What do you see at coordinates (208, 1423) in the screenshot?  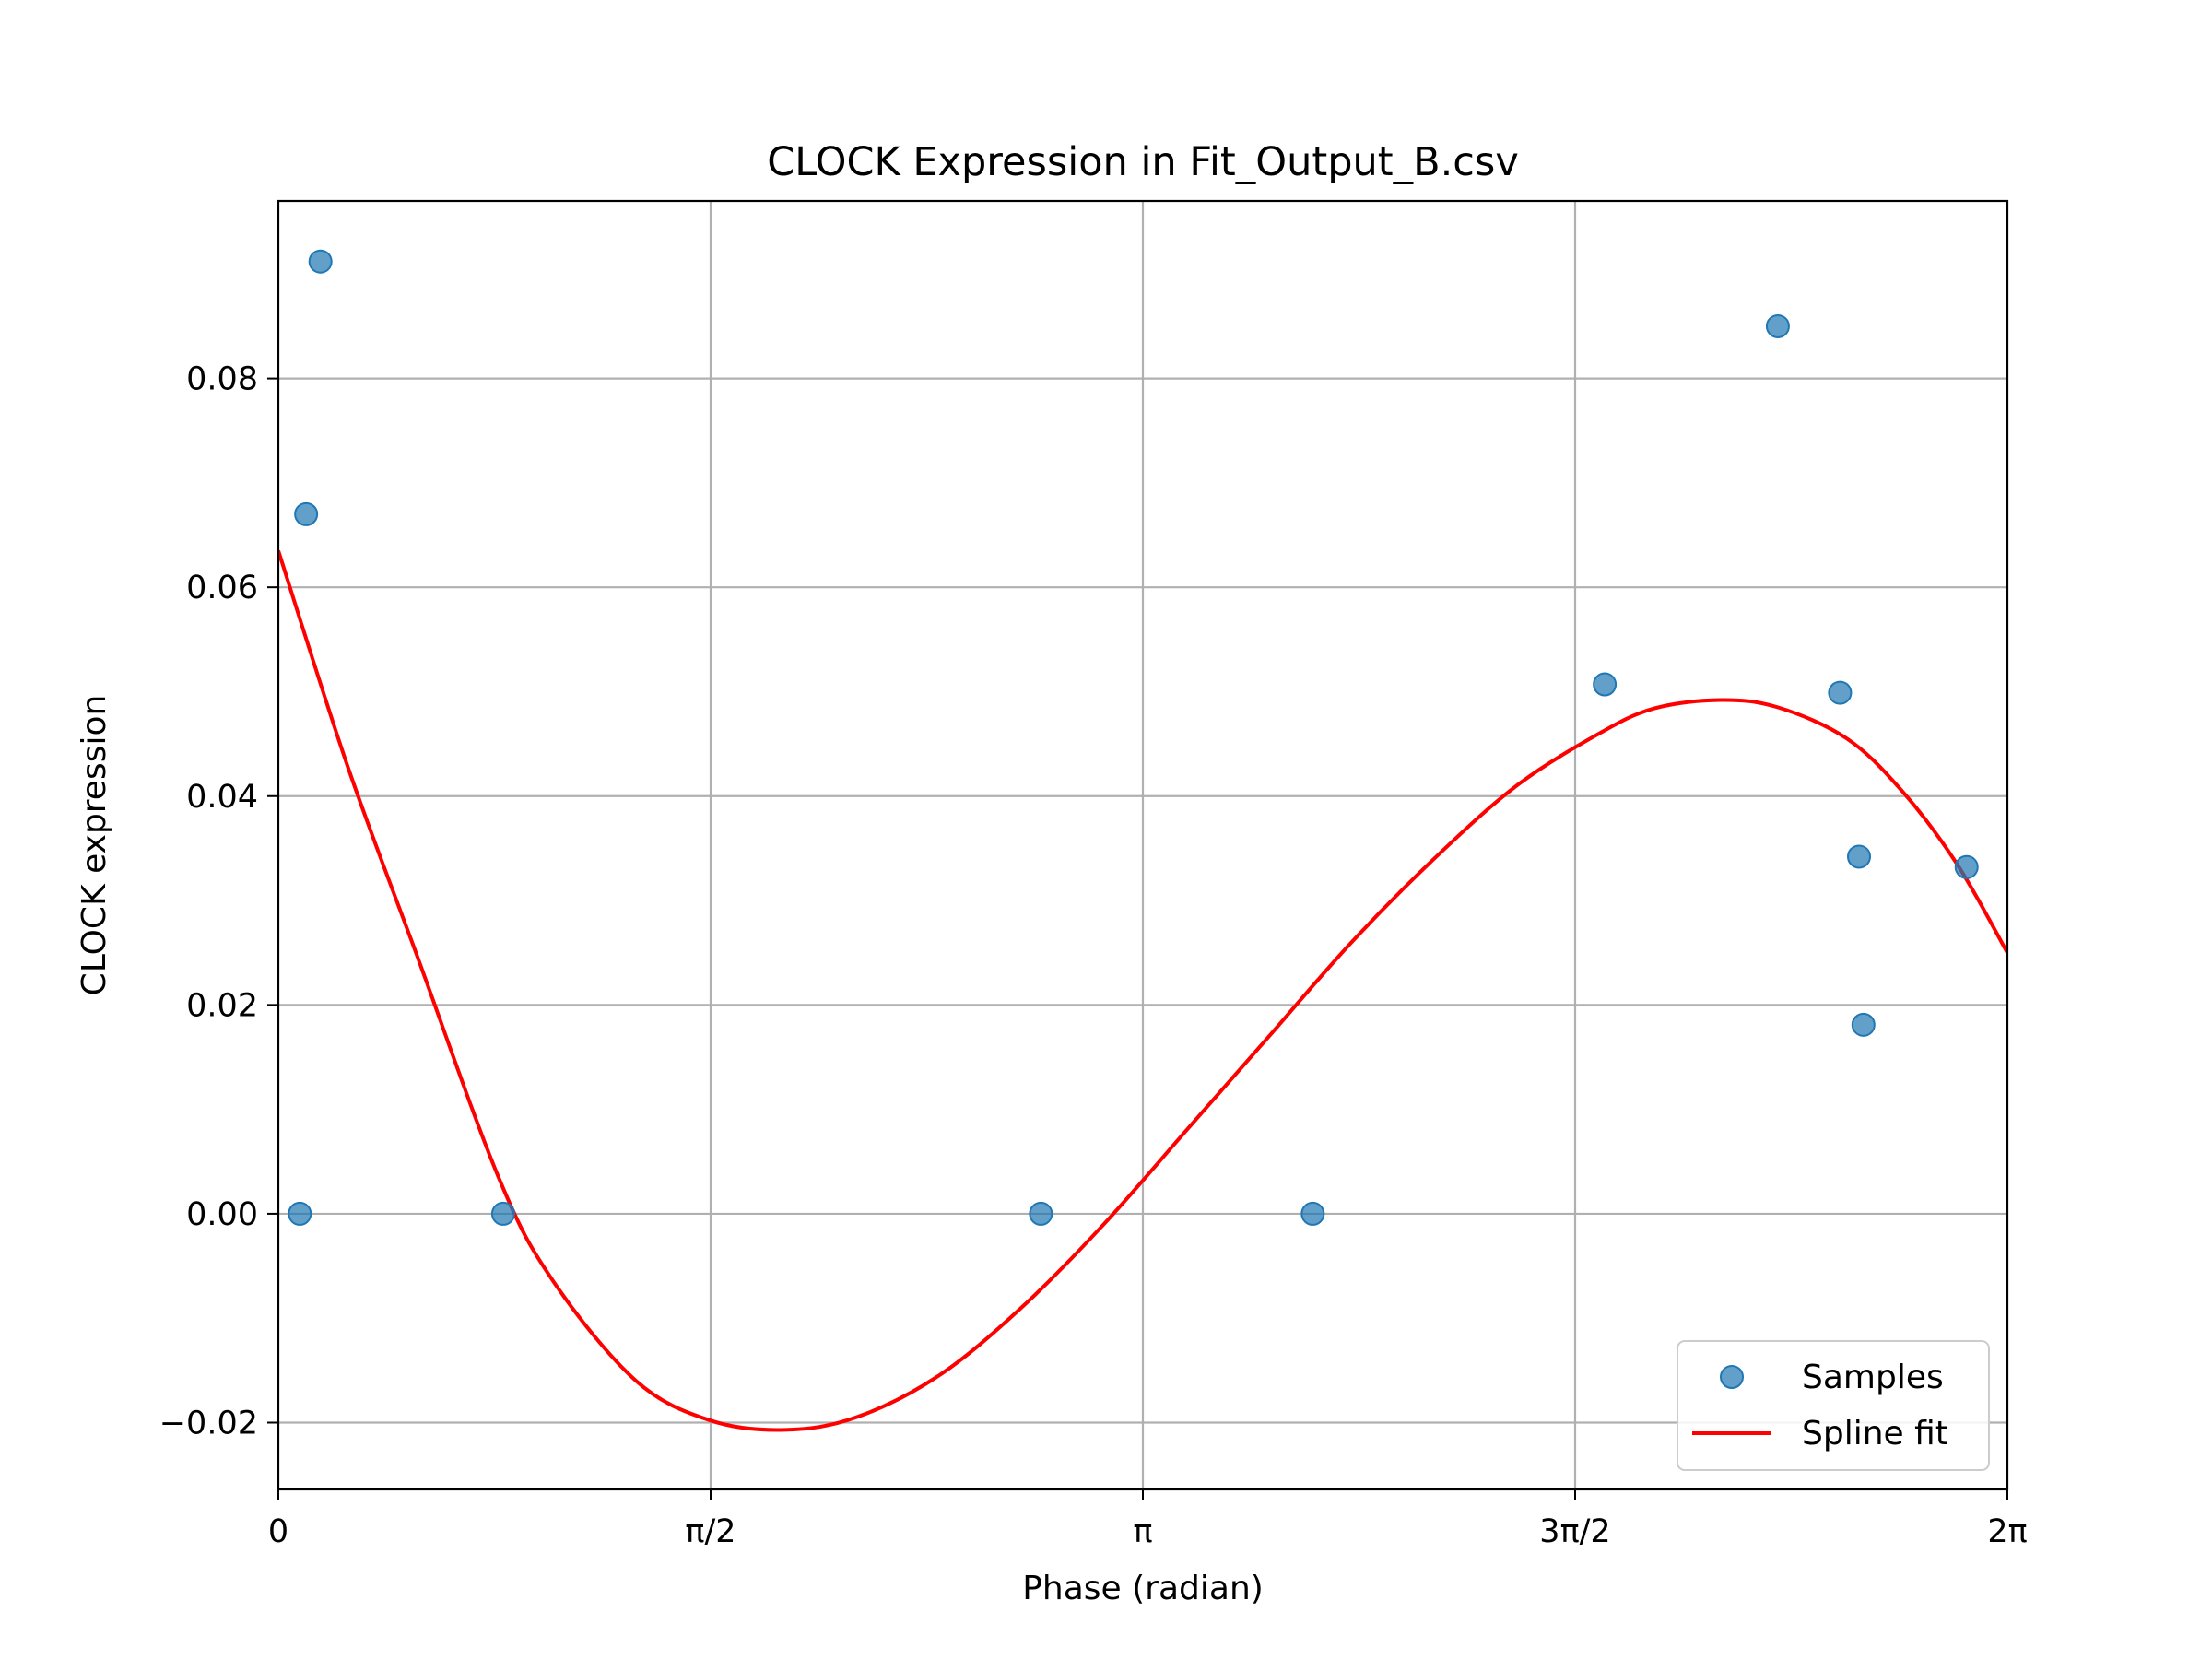 I see `y-tick-label: −0.02` at bounding box center [208, 1423].